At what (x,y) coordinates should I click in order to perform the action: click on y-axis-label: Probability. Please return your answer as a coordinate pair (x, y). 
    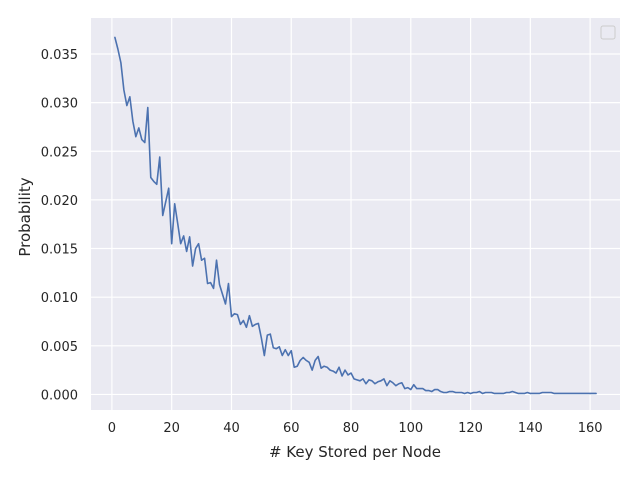
    Looking at the image, I should click on (25, 216).